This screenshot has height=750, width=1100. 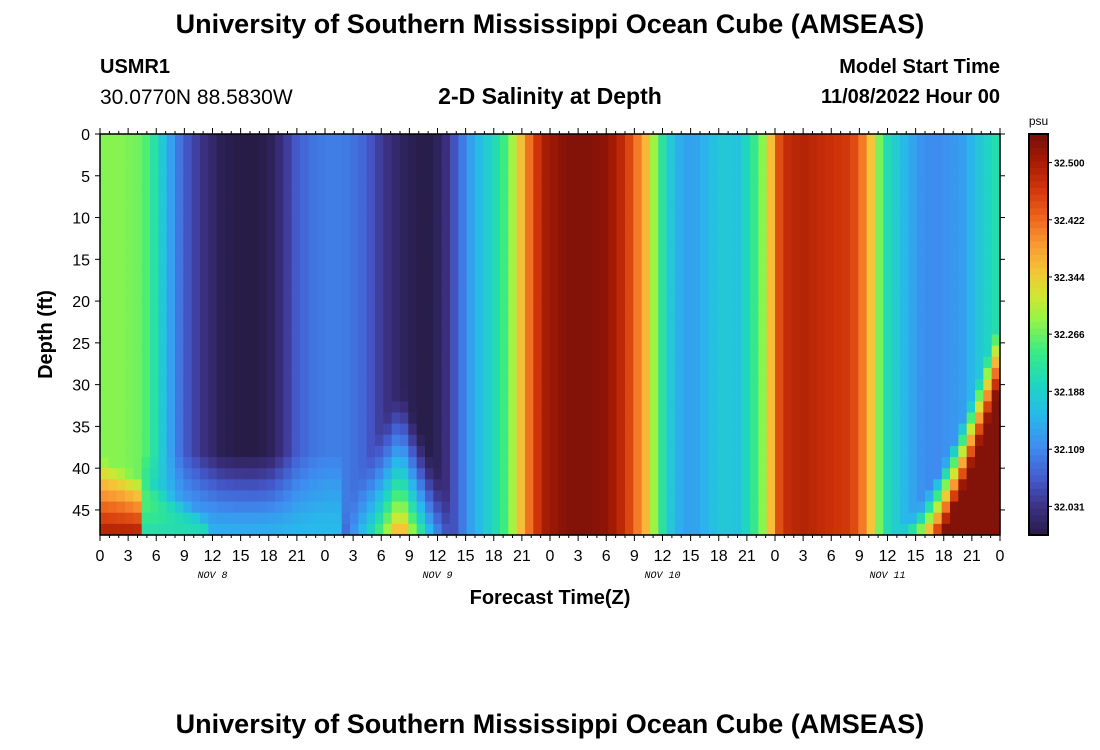 I want to click on x-tick-label: 21, so click(x=747, y=556).